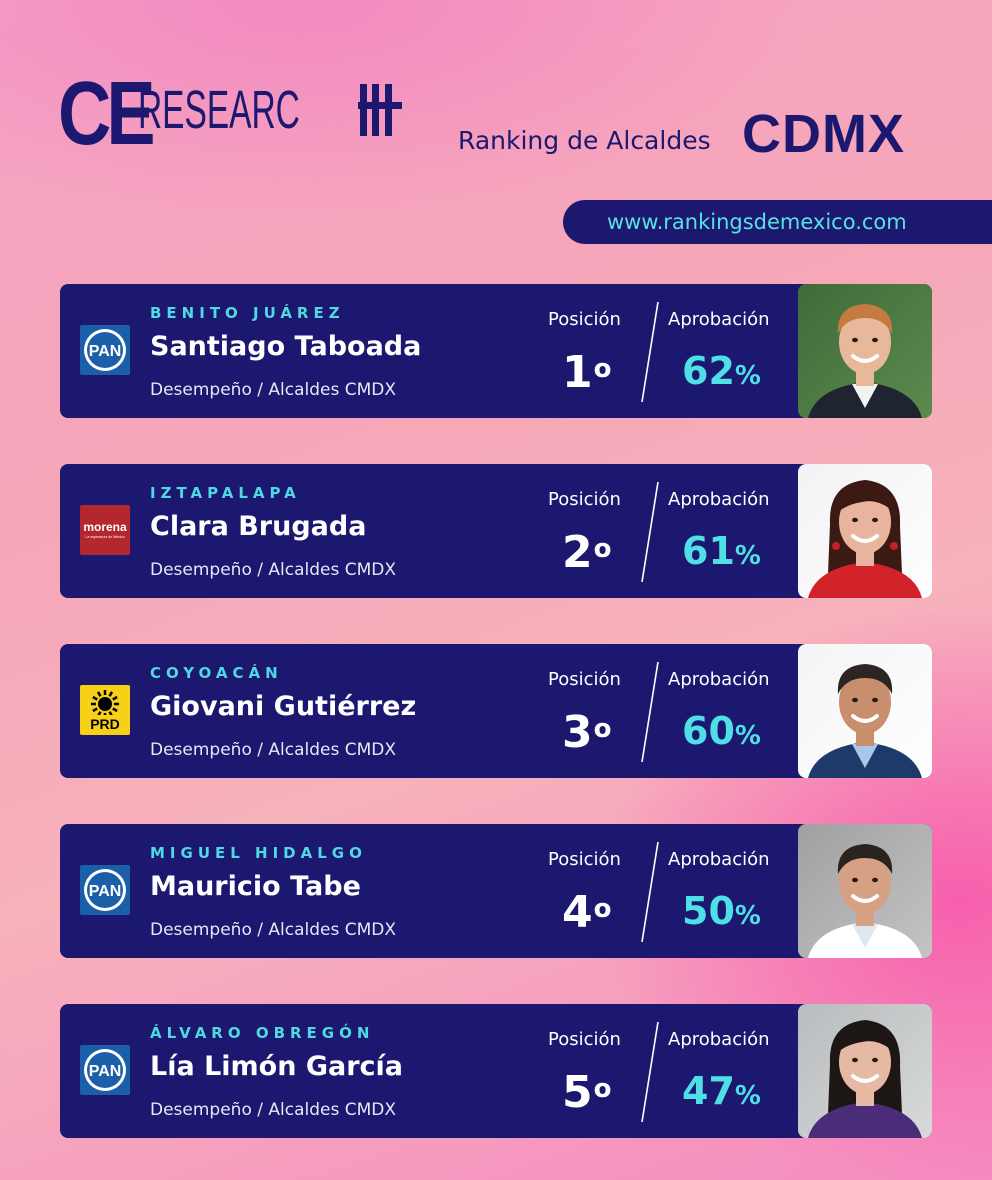 The width and height of the screenshot is (992, 1180). What do you see at coordinates (721, 371) in the screenshot?
I see `approval-value: 62%` at bounding box center [721, 371].